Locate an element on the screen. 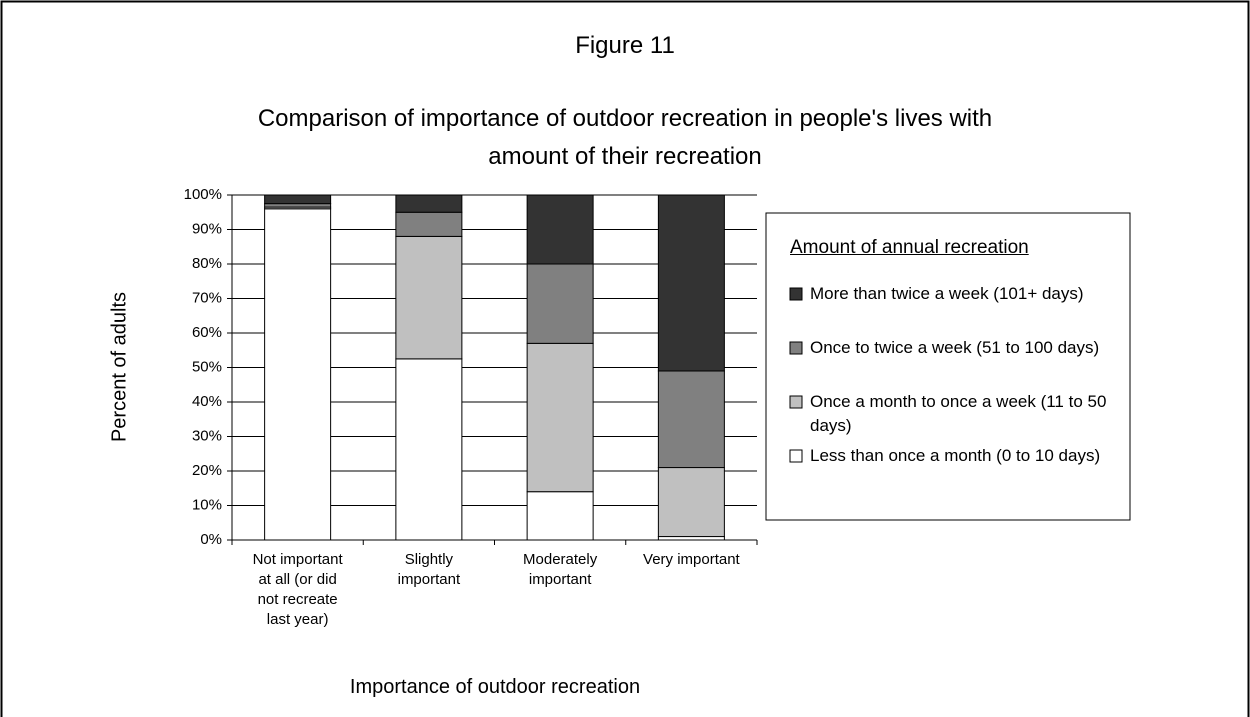  y-tick-label: 40% is located at coordinates (207, 401).